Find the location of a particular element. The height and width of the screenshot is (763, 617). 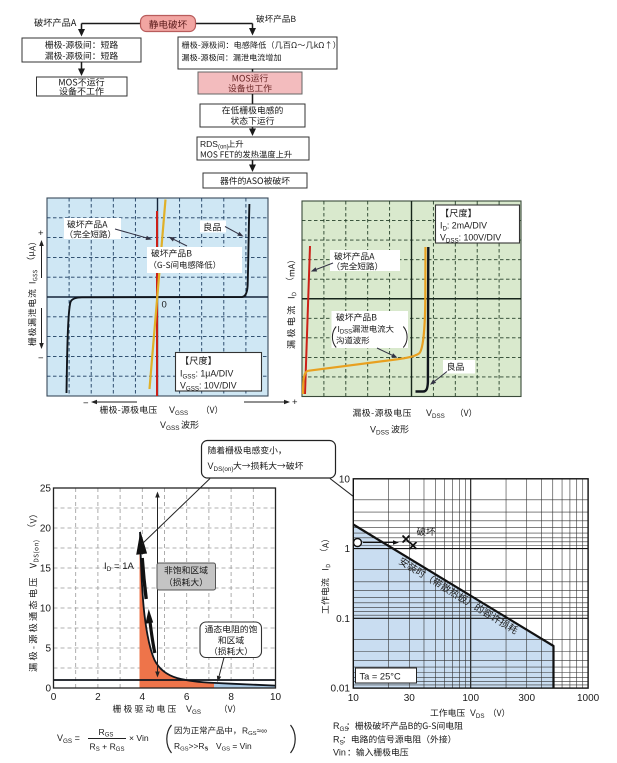

svg-text: 0.01 is located at coordinates (341, 689).